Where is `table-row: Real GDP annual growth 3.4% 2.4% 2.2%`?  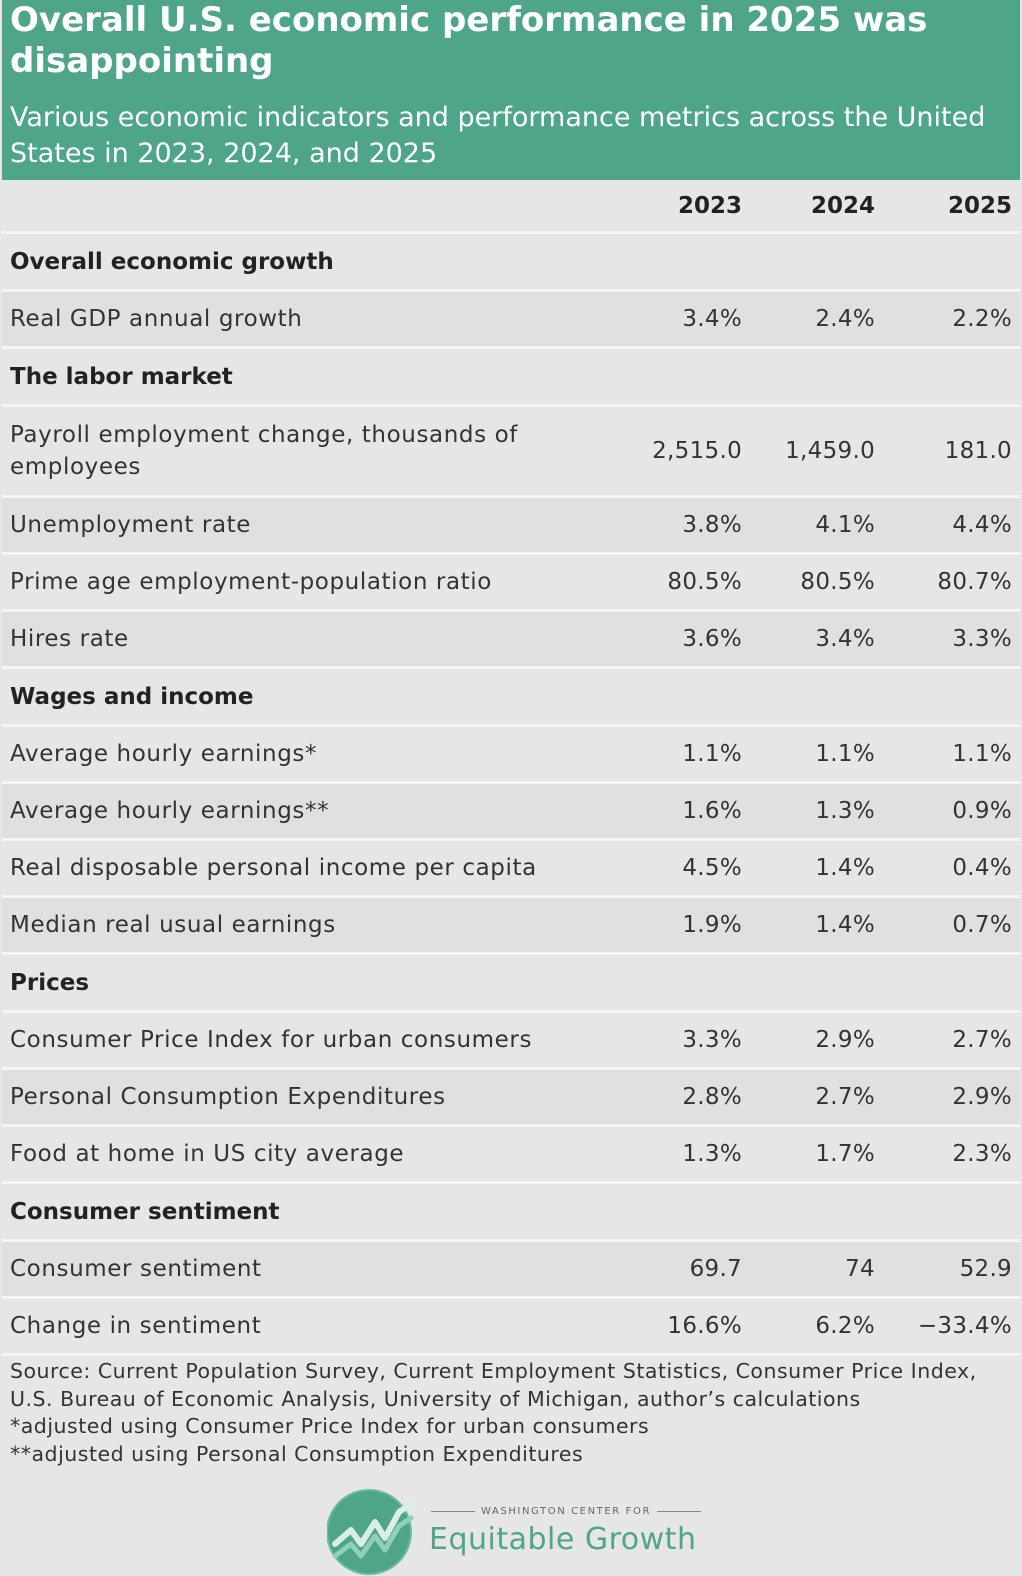
table-row: Real GDP annual growth 3.4% 2.4% 2.2% is located at coordinates (511, 319).